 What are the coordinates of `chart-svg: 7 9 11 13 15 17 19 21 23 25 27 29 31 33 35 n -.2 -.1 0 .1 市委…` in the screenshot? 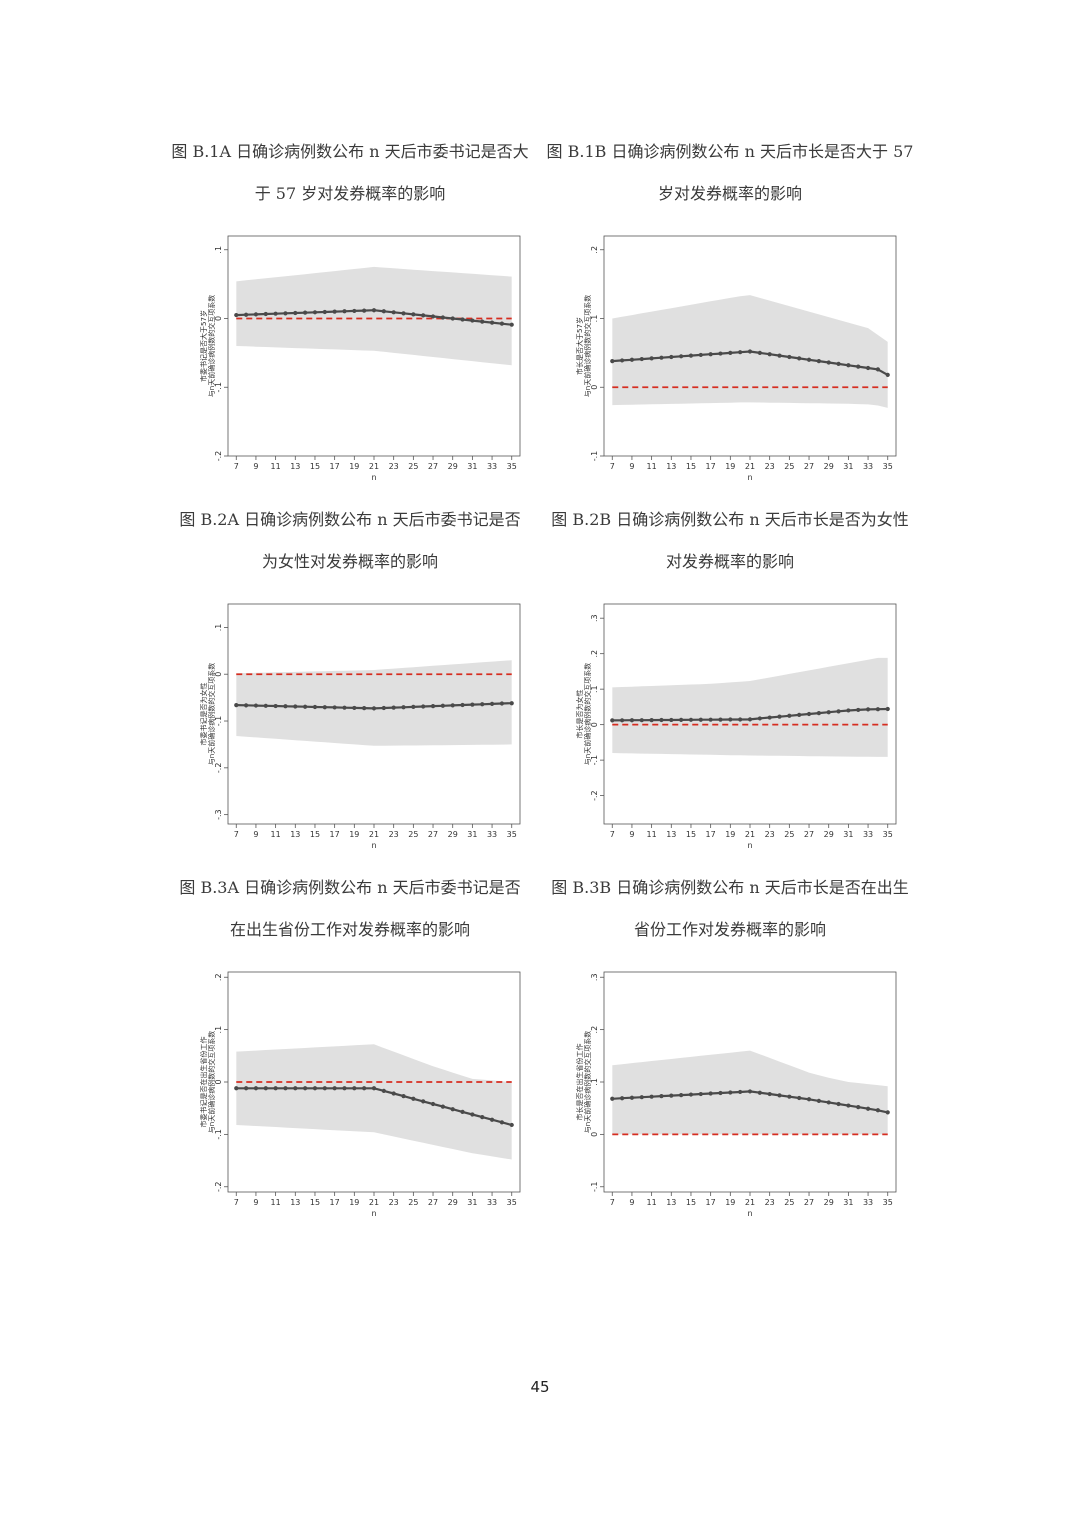 It's located at (360, 358).